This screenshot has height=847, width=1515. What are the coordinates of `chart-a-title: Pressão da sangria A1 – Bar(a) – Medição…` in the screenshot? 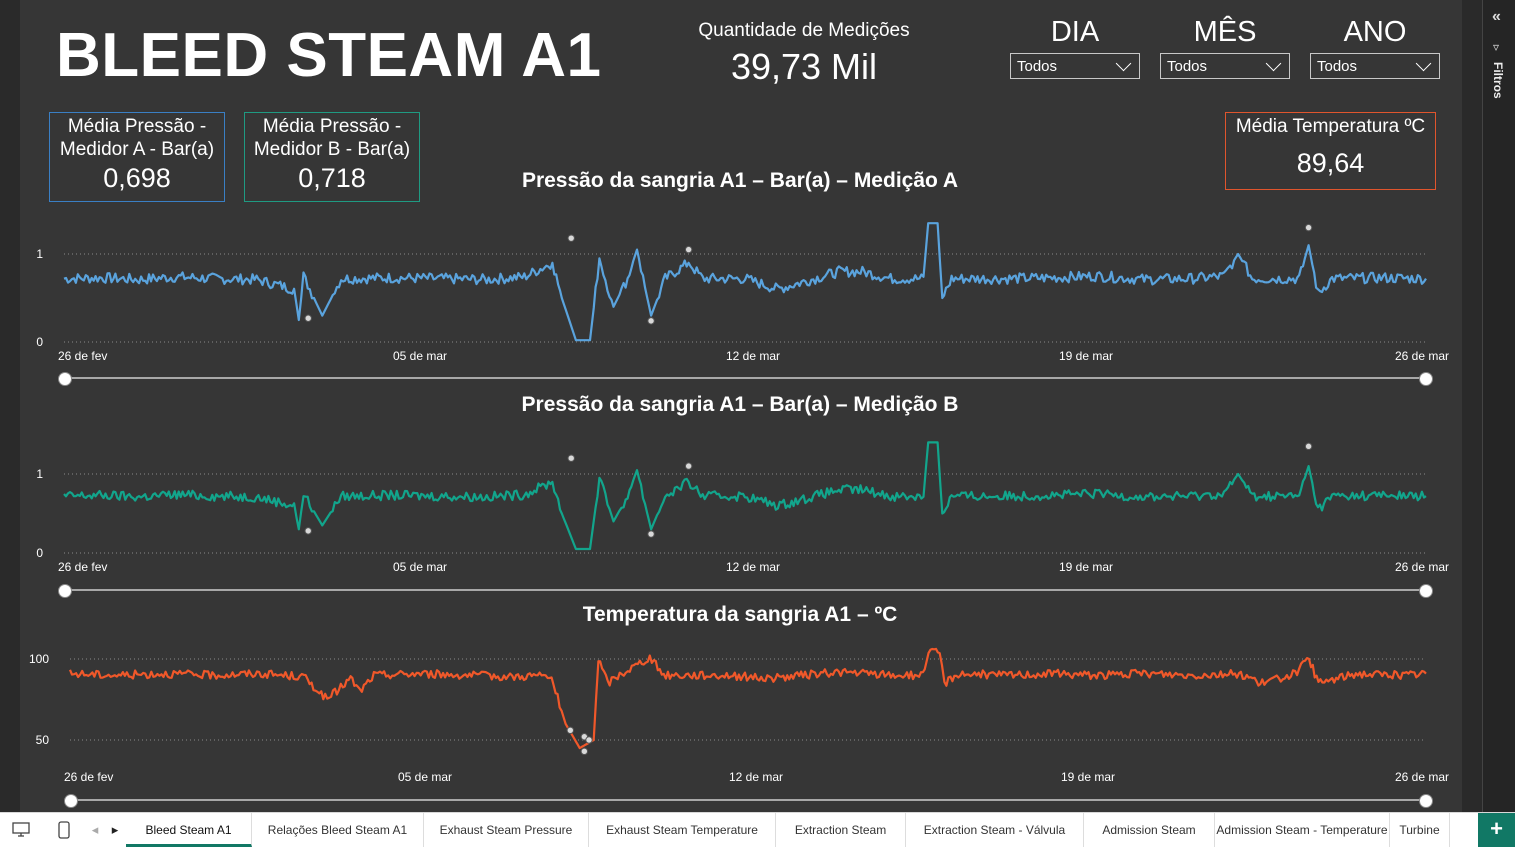 It's located at (740, 180).